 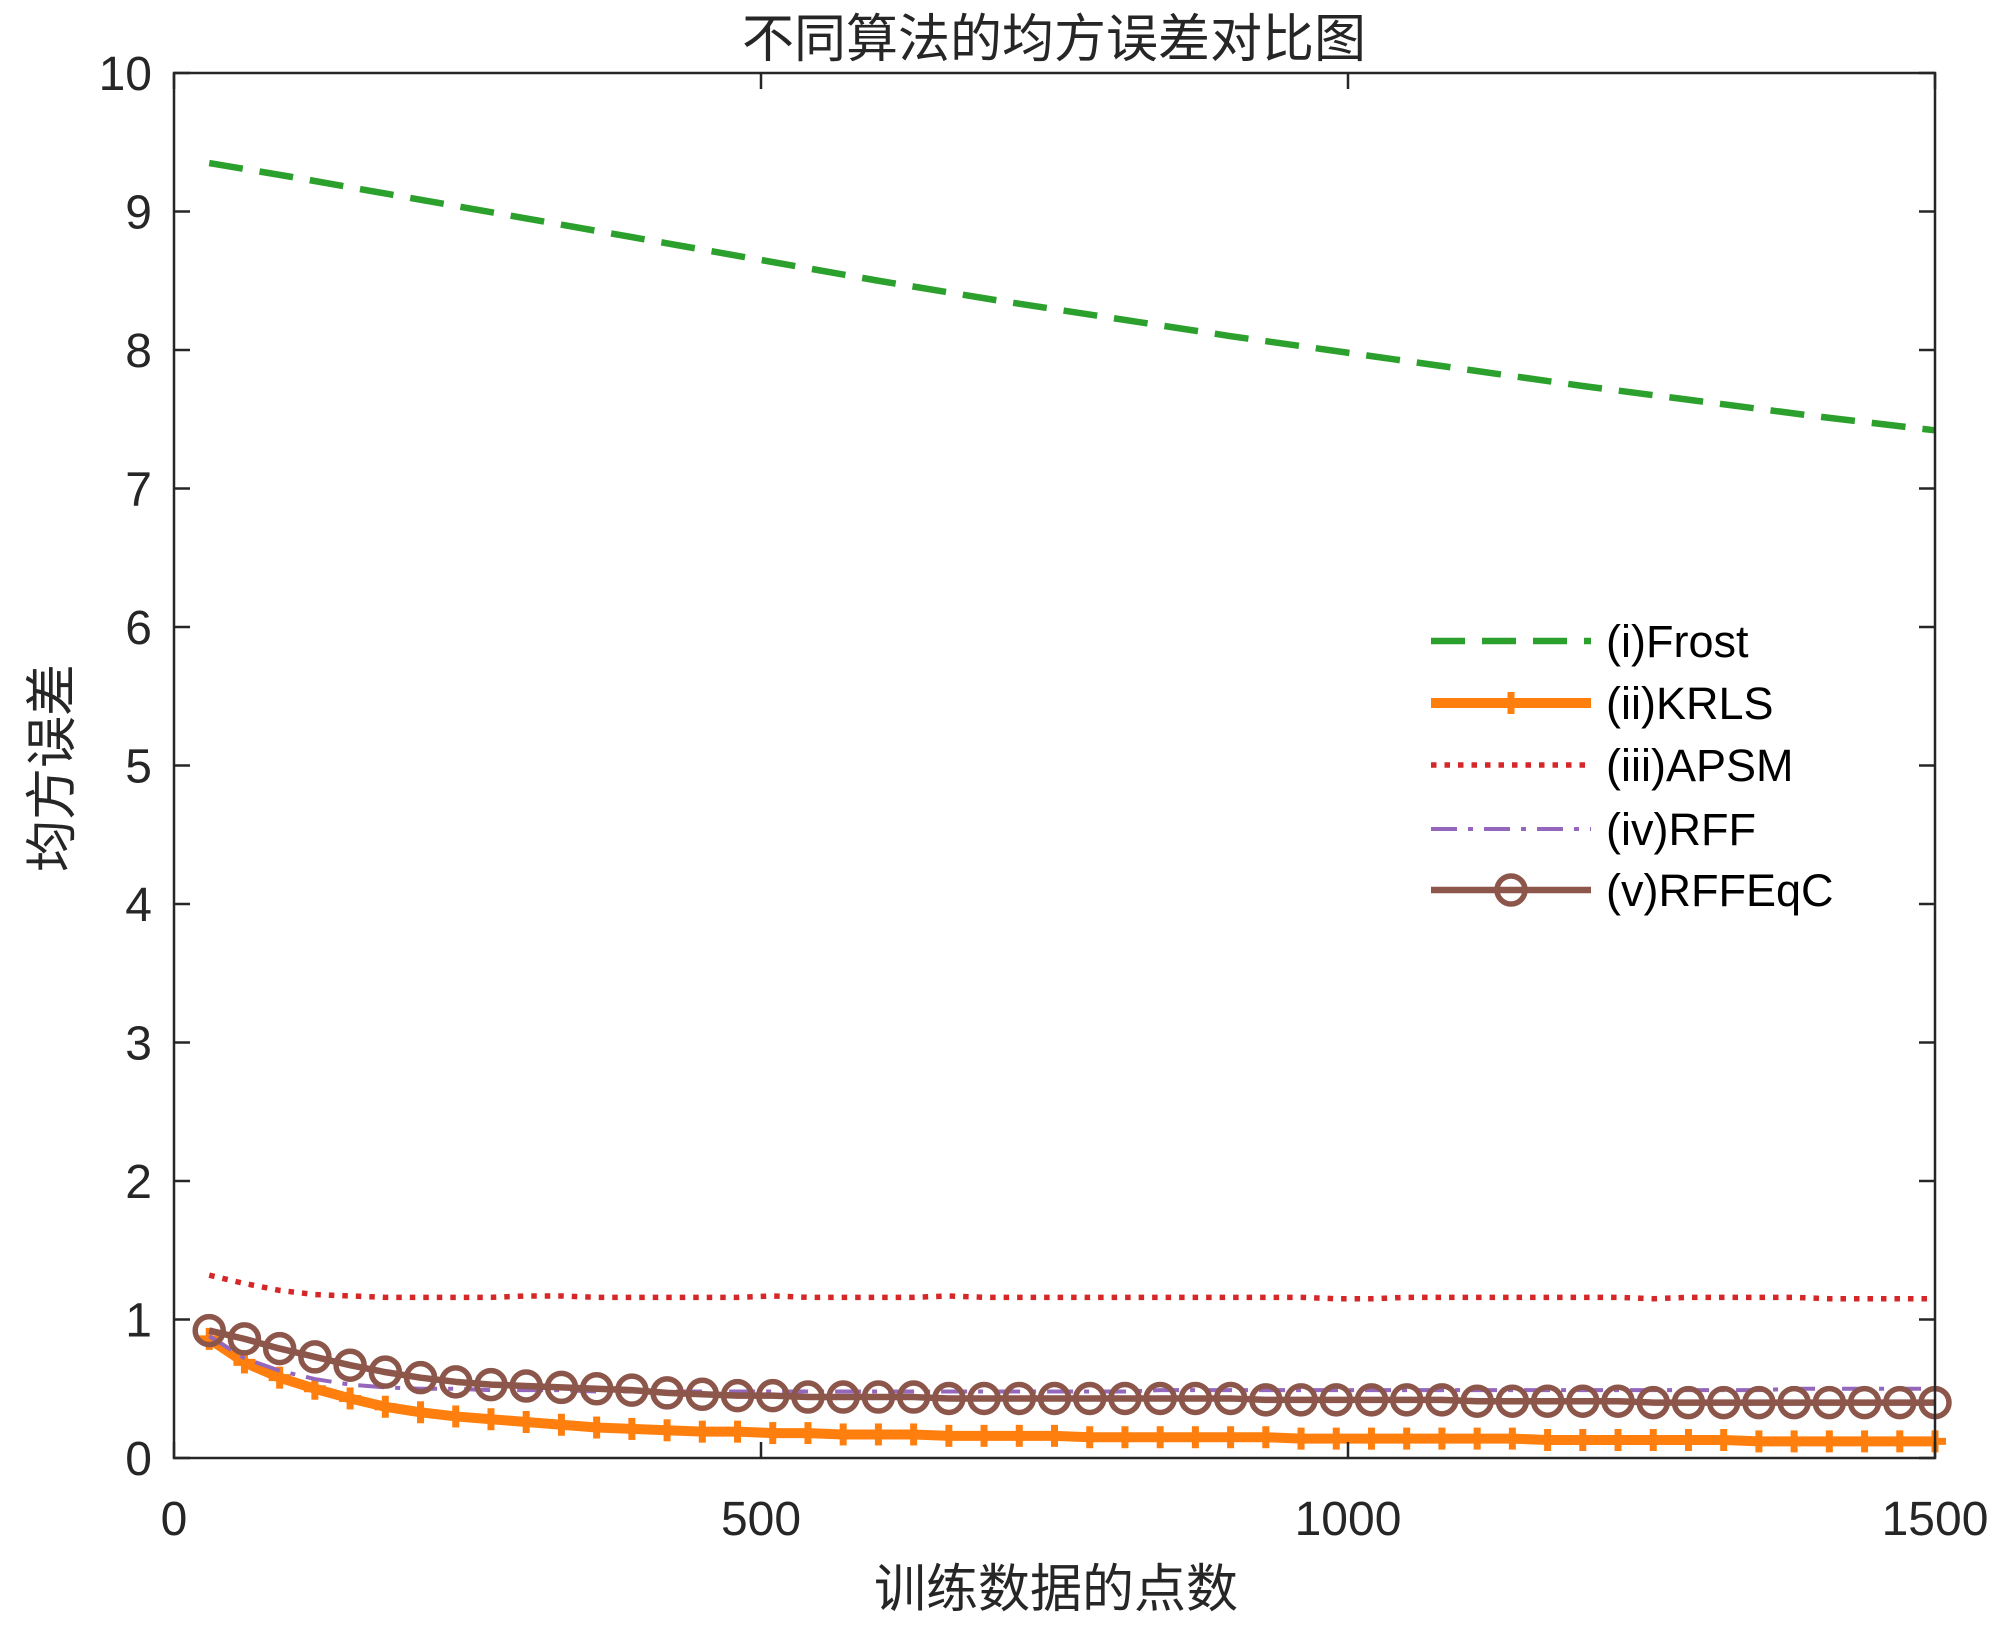 What do you see at coordinates (1719, 890) in the screenshot?
I see `legend-label-rffeqc: (v)RFFEqC` at bounding box center [1719, 890].